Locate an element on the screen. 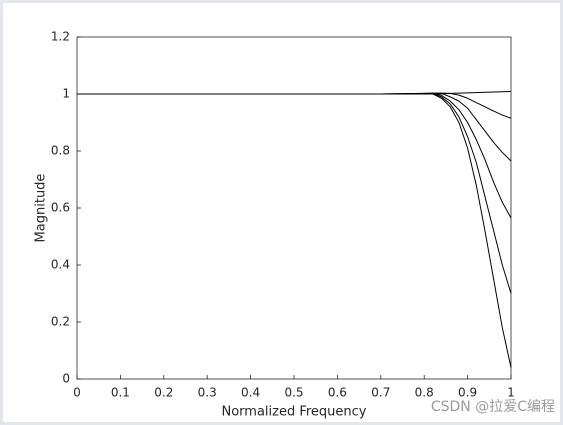 The image size is (563, 425). x-tick-label: 0.9 is located at coordinates (467, 393).